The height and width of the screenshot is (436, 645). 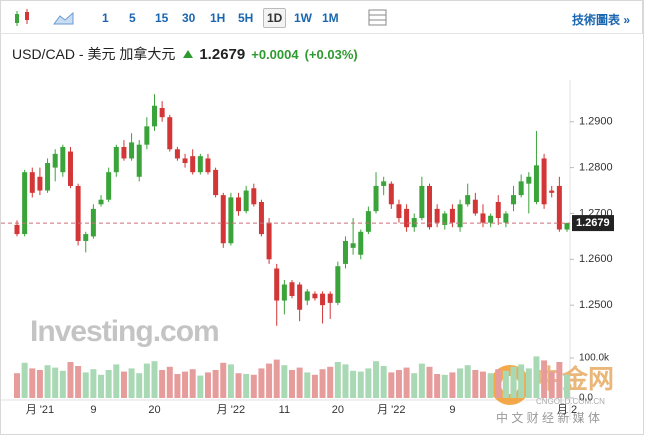 What do you see at coordinates (330, 18) in the screenshot?
I see `interval-button: 1M` at bounding box center [330, 18].